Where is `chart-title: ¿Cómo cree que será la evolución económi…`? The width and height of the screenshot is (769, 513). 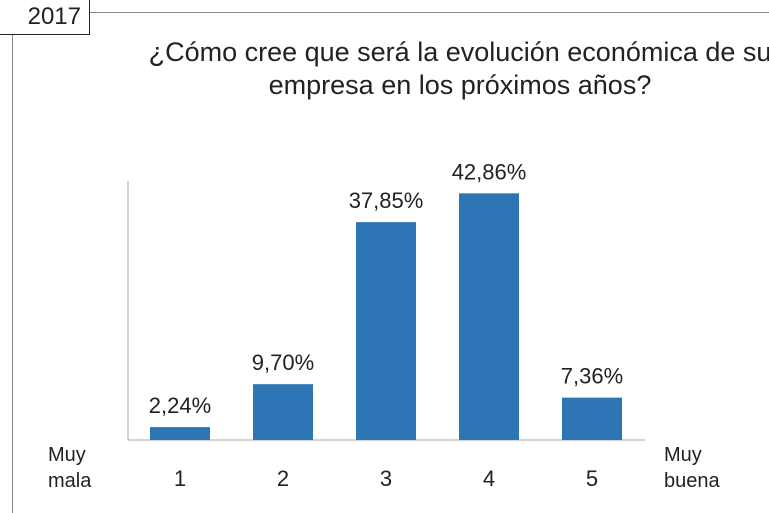
chart-title: ¿Cómo cree que será la evolución económi… is located at coordinates (458, 68).